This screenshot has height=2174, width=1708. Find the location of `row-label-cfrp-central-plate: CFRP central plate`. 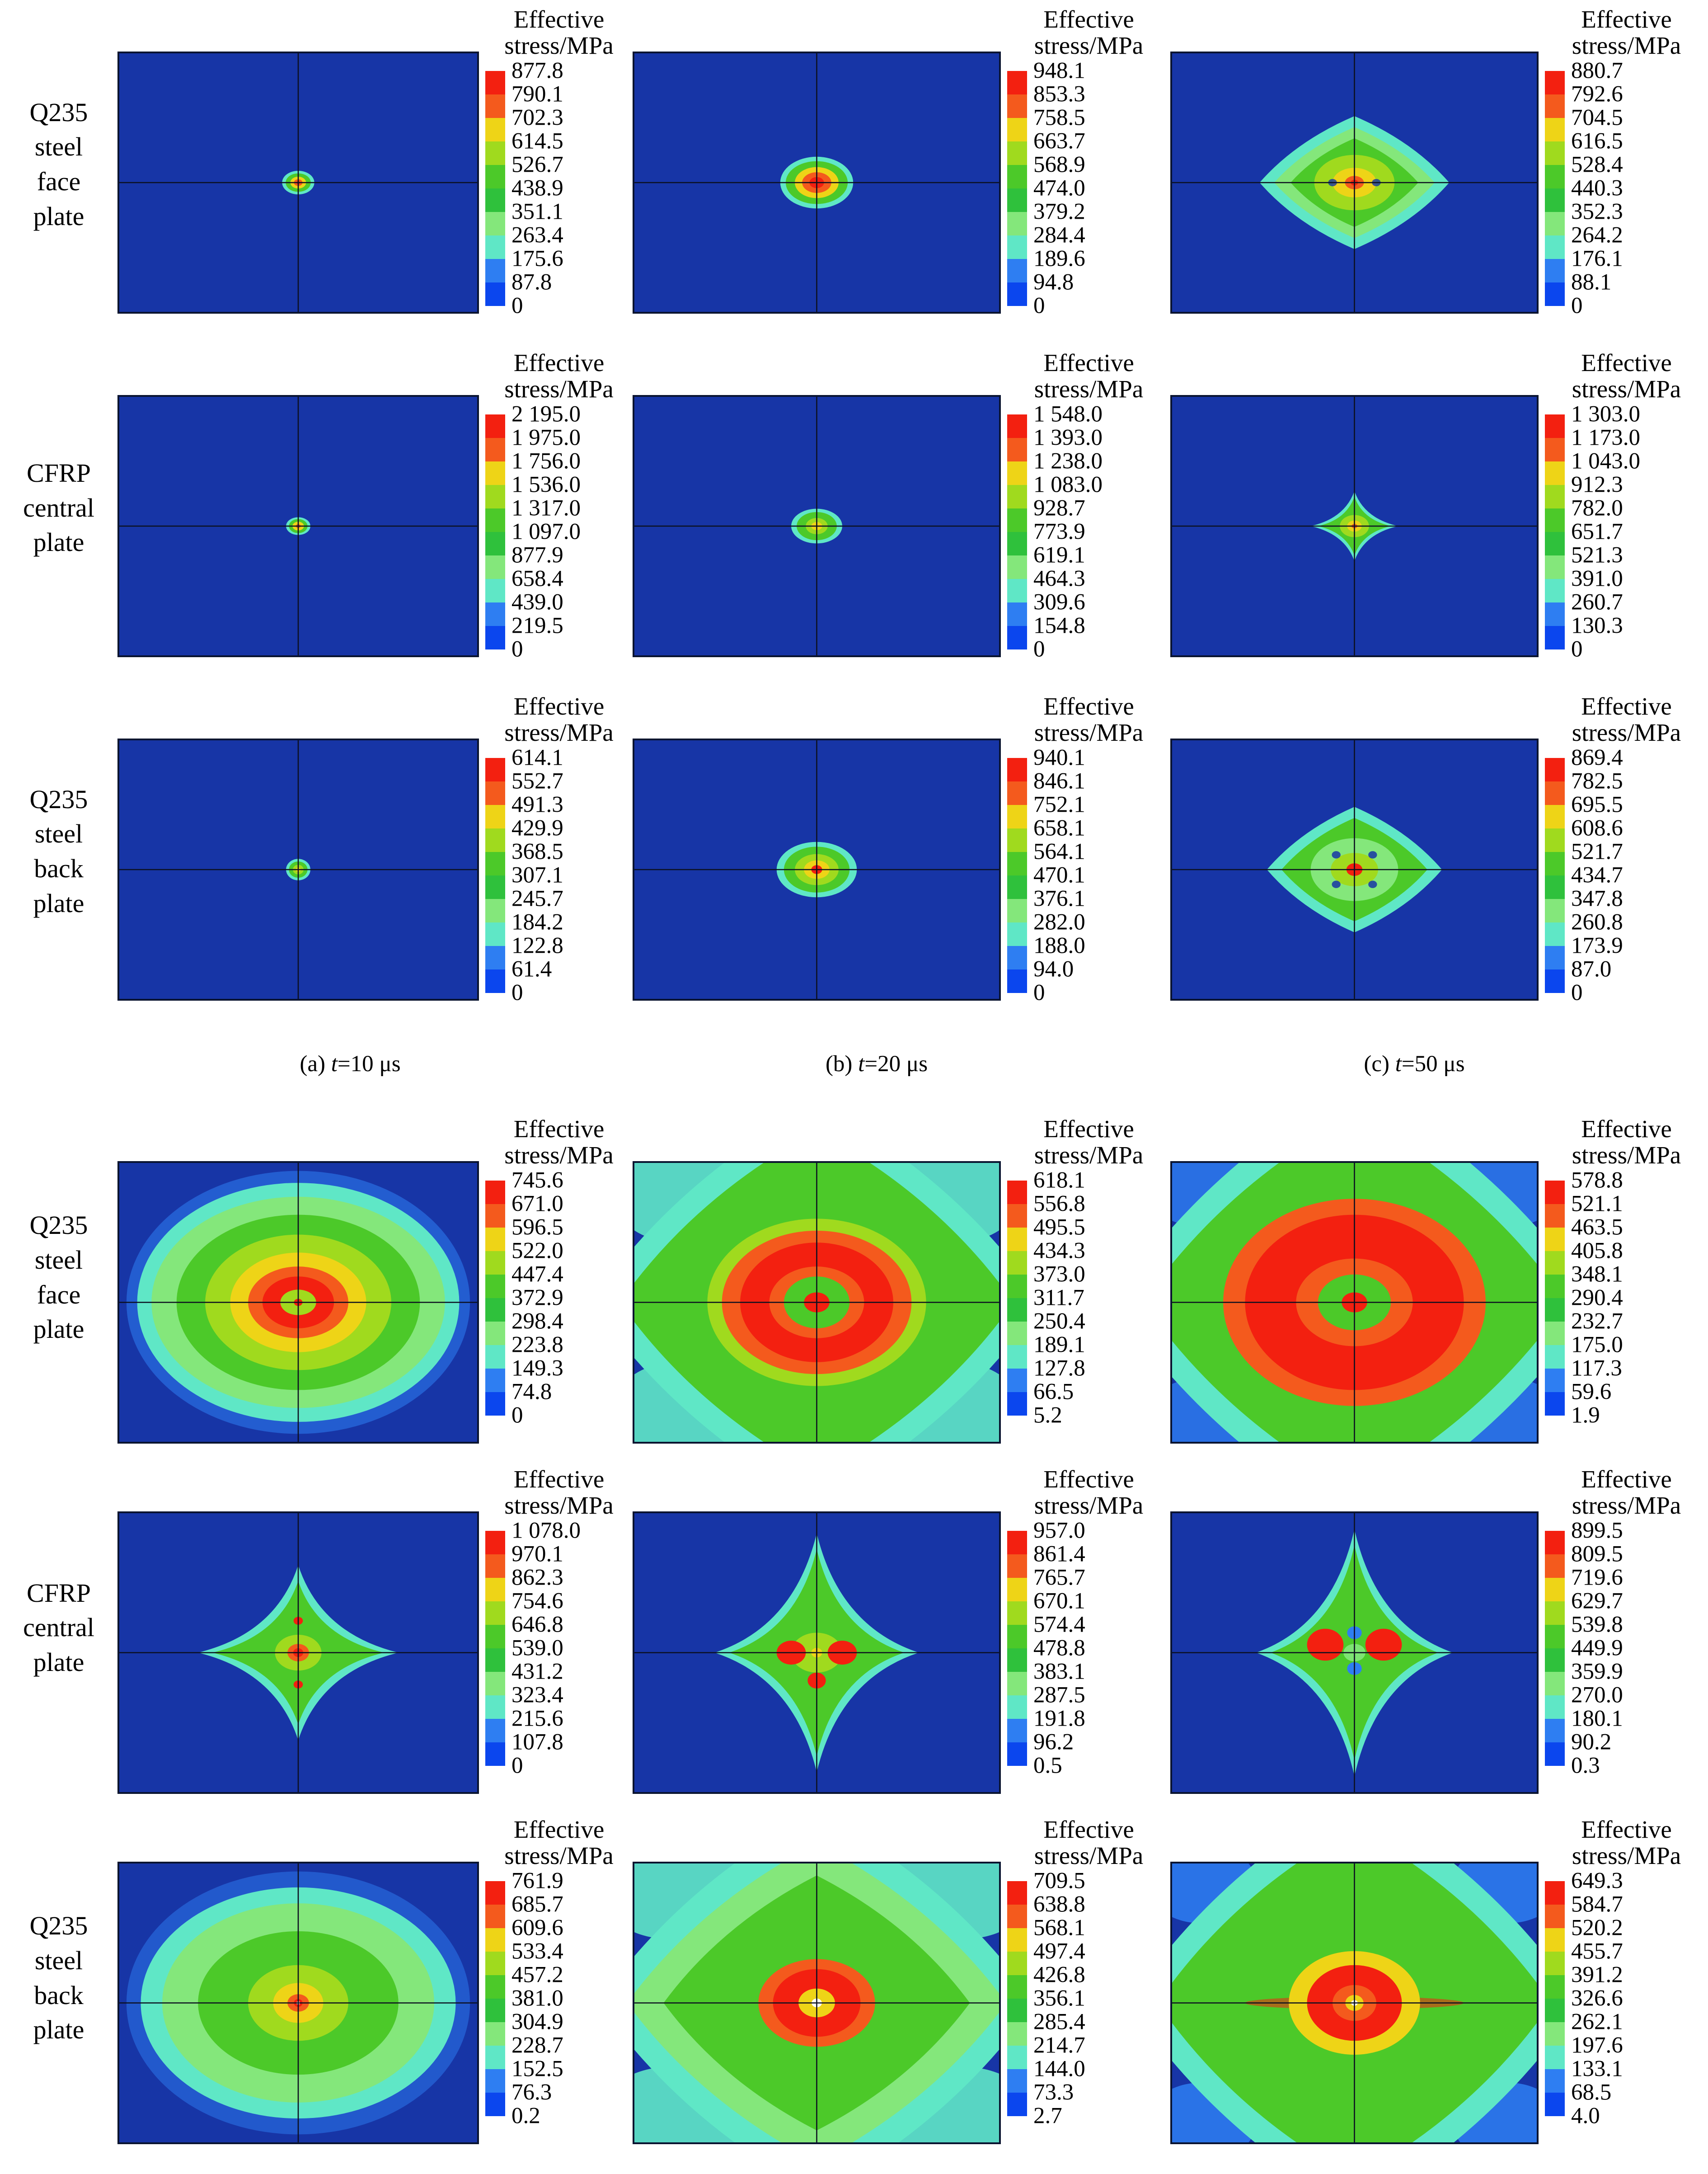

row-label-cfrp-central-plate: CFRP central plate is located at coordinates (58, 1641).